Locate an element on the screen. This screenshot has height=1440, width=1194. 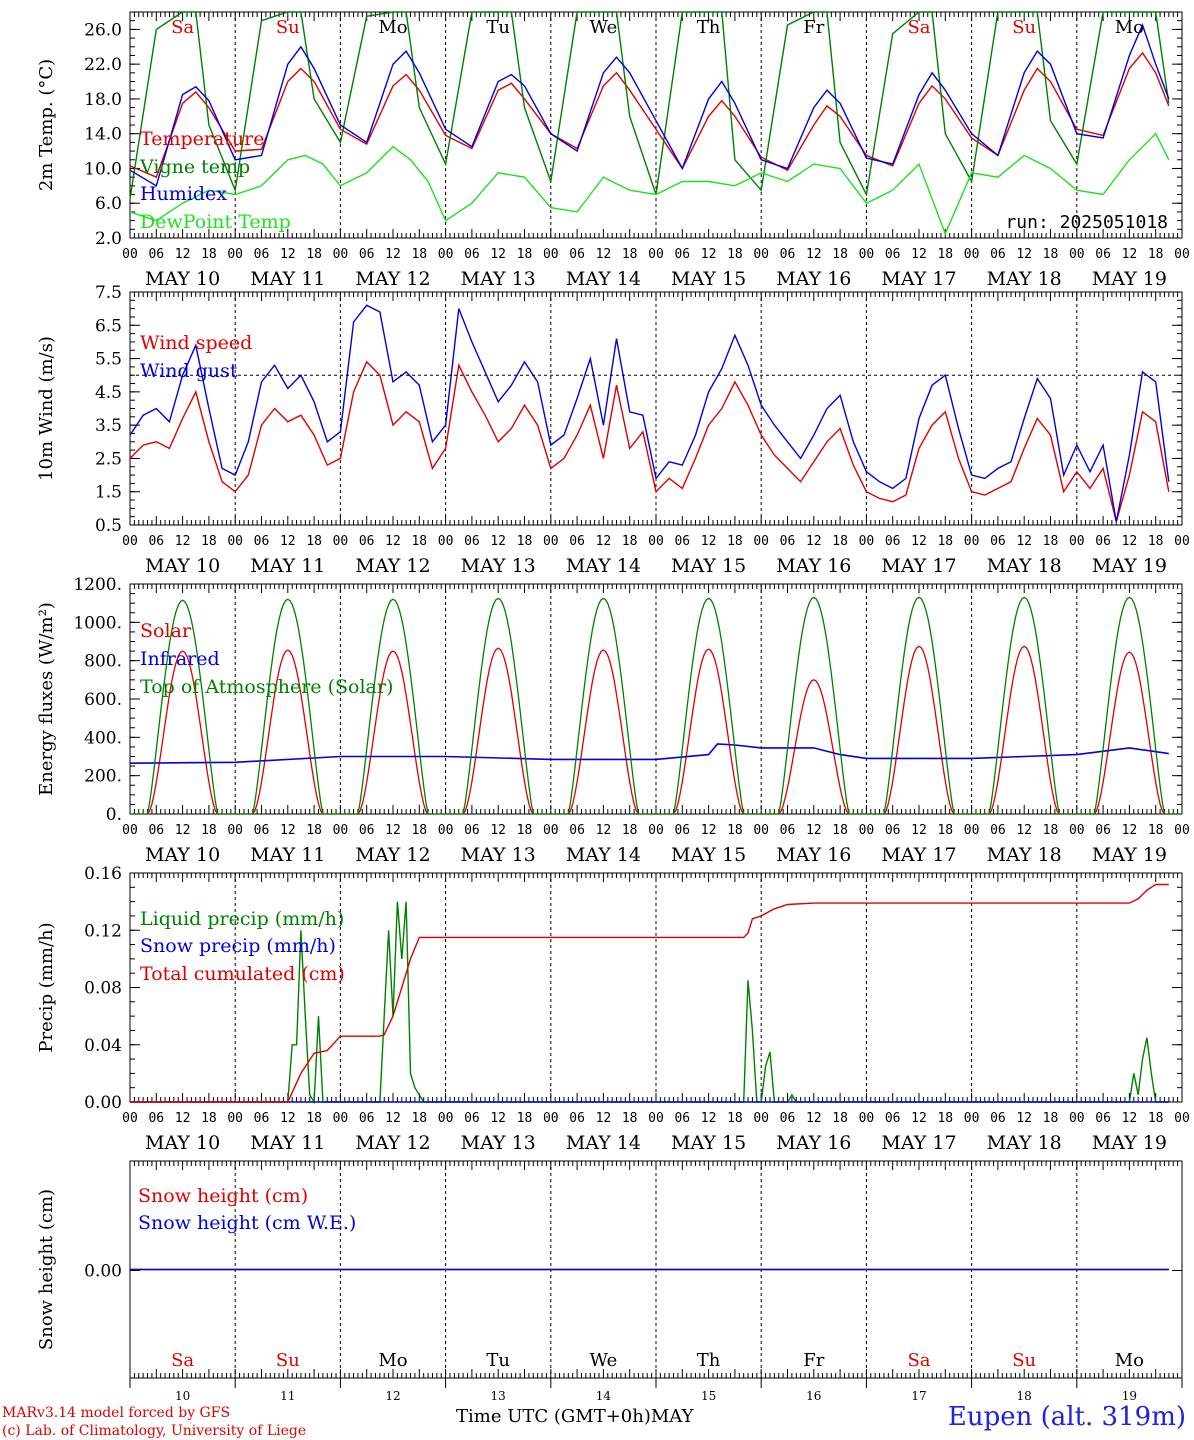
weekday-label: Fr is located at coordinates (813, 27).